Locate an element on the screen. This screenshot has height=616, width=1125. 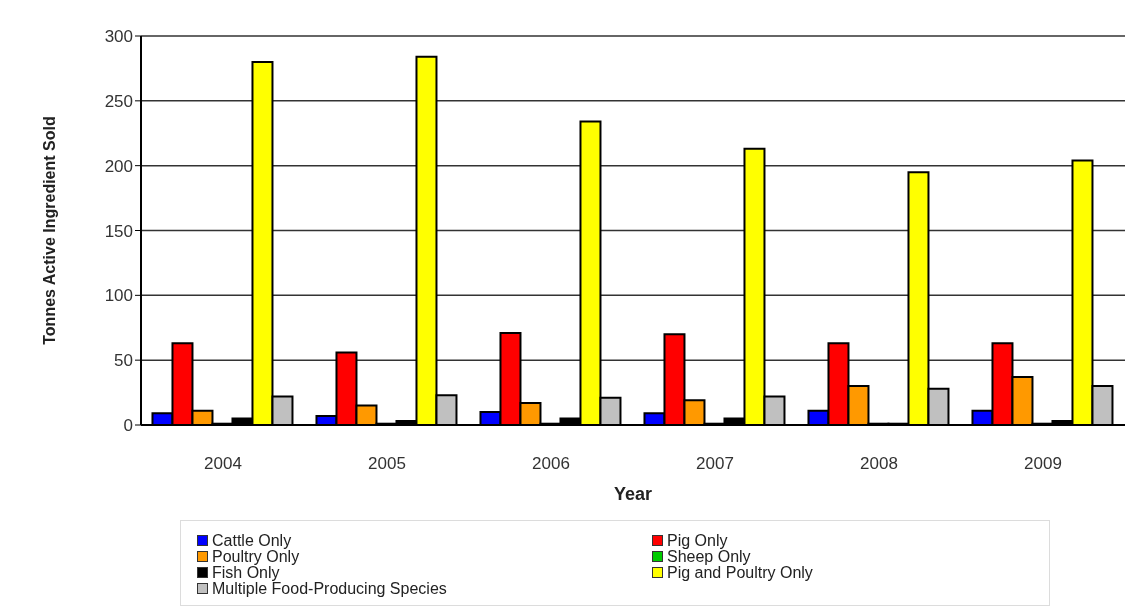
x-axis-title: Year is located at coordinates (633, 494).